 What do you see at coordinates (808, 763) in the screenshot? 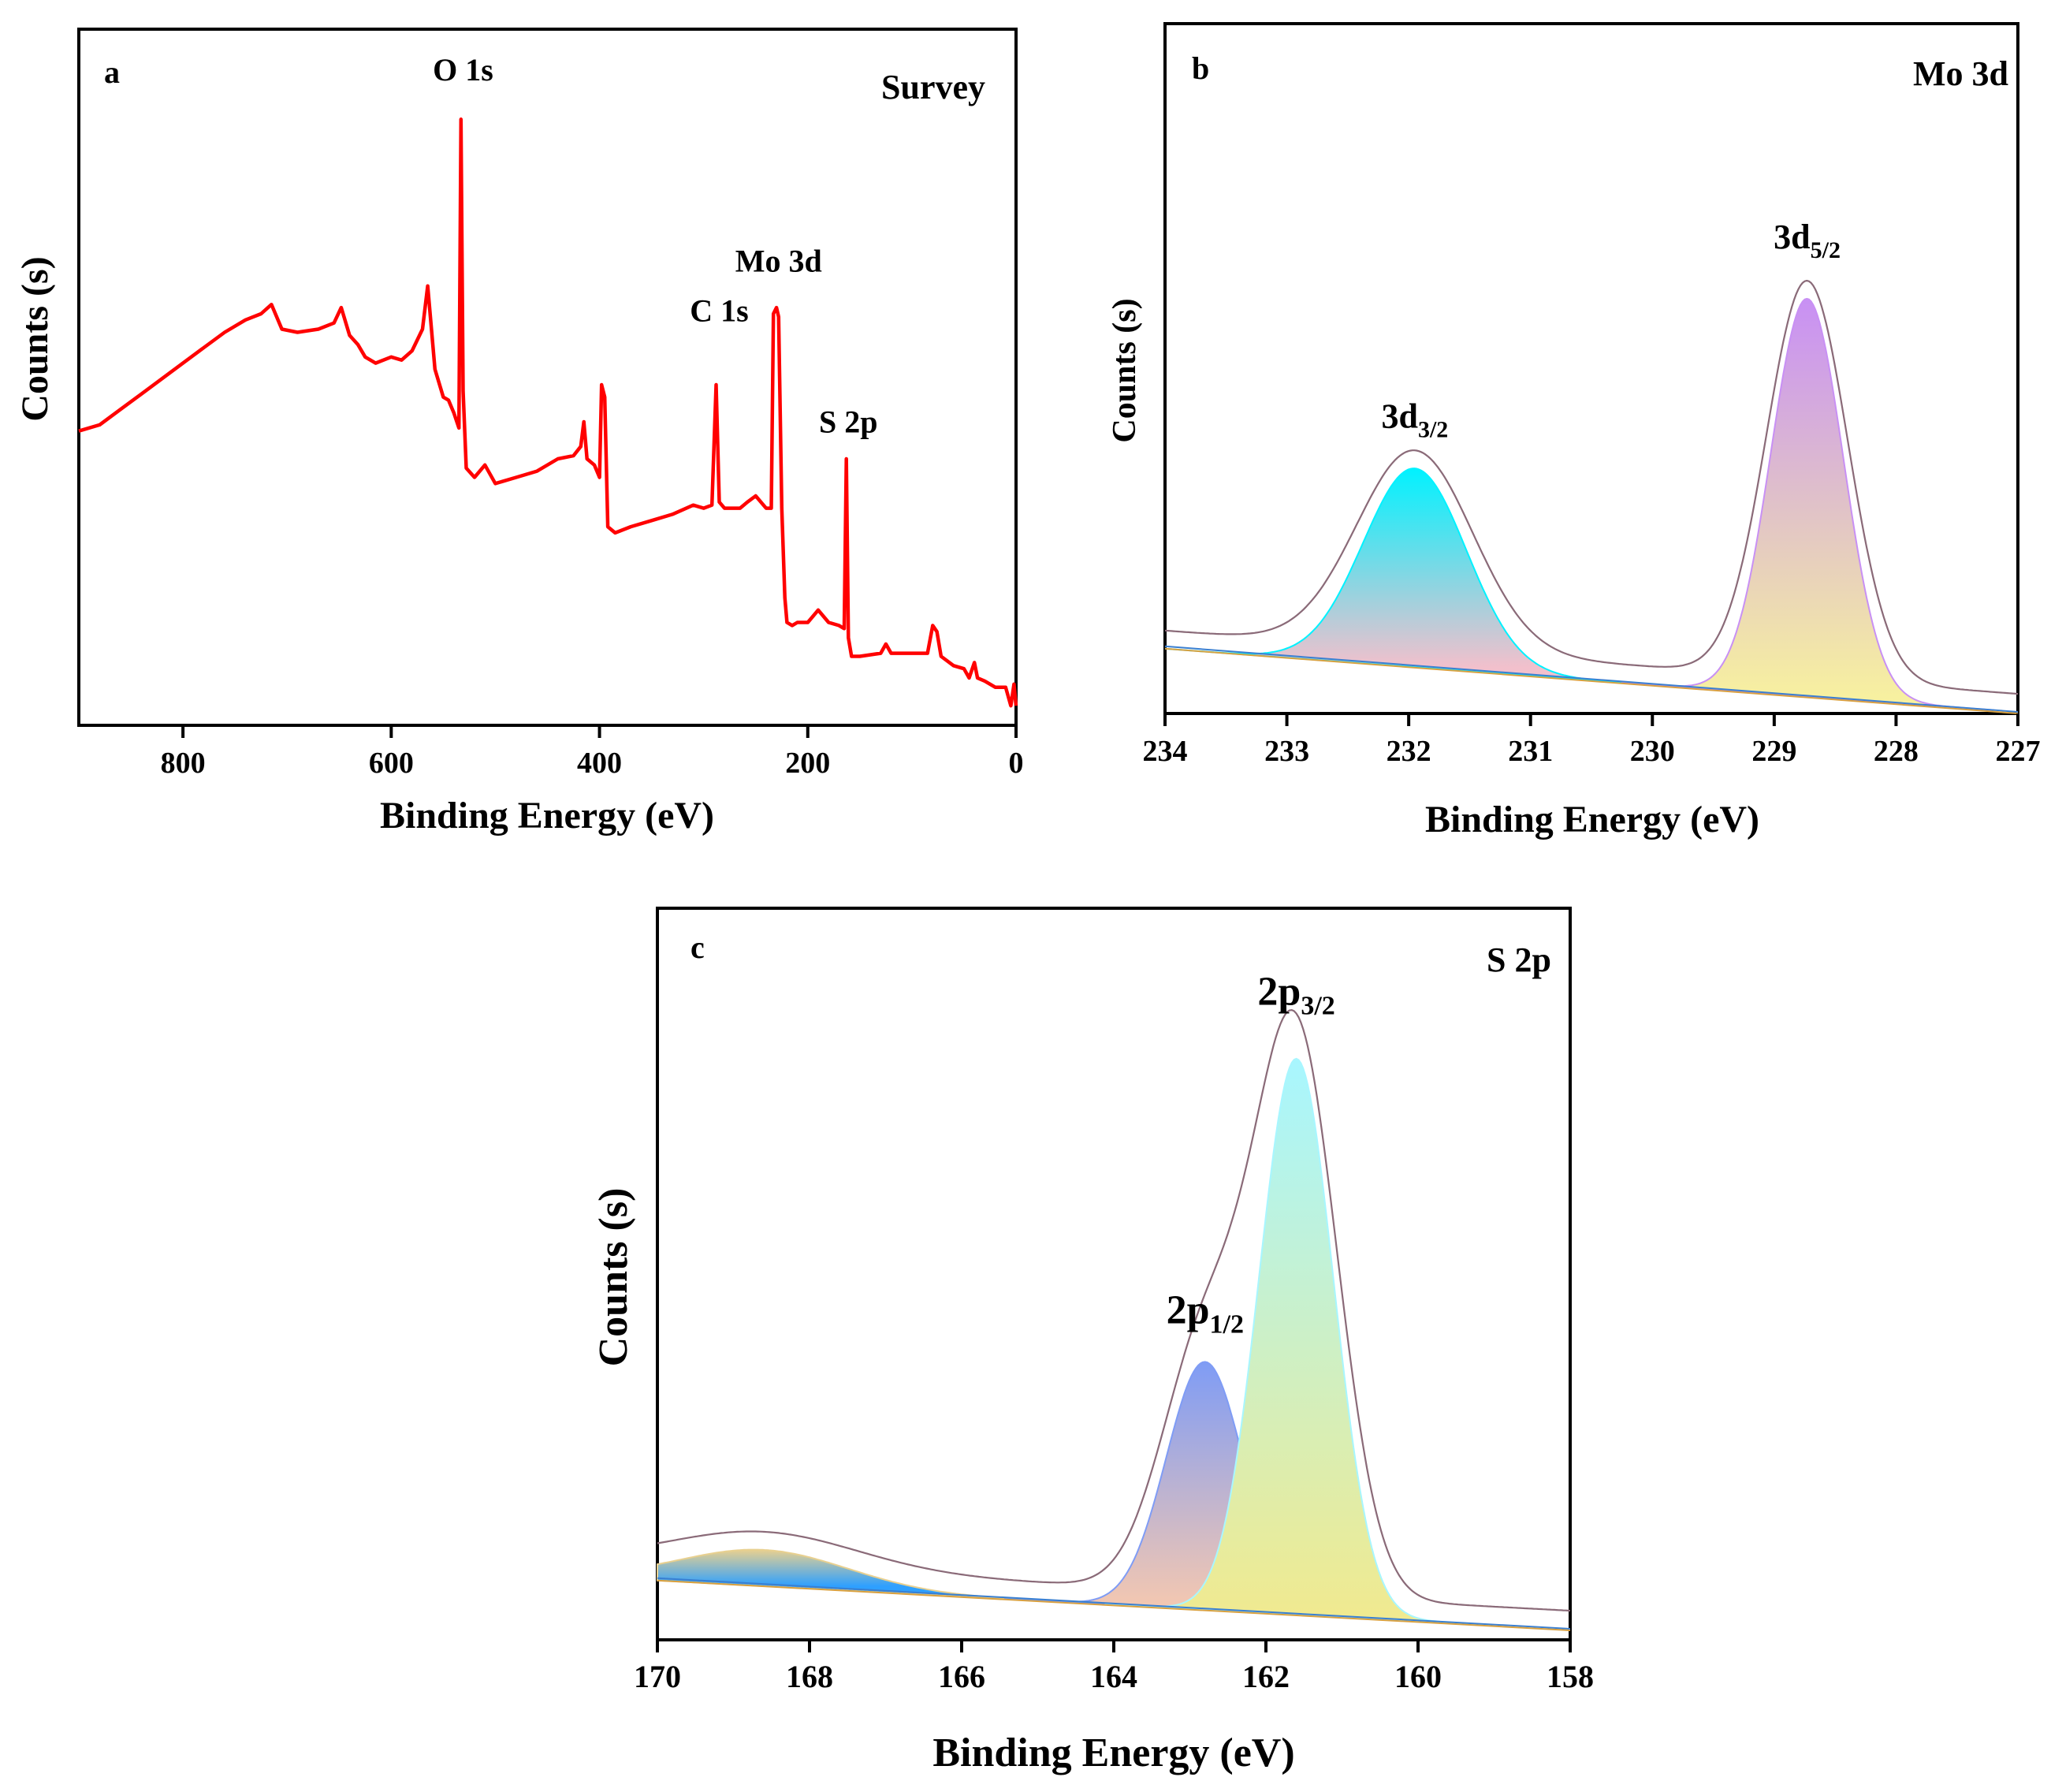
I see `panel-a-tick-label: 200` at bounding box center [808, 763].